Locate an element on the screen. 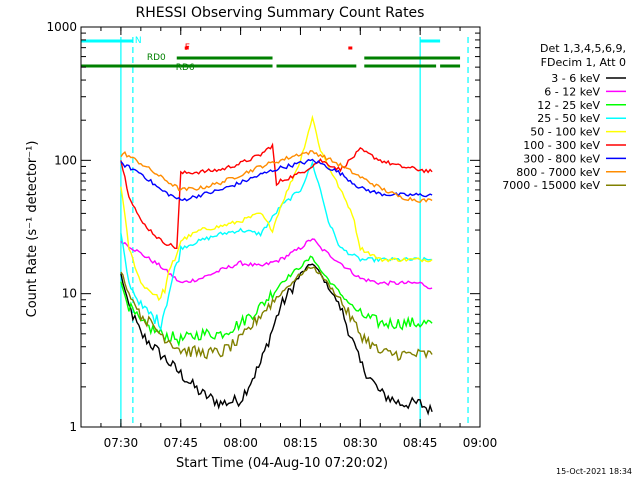 Image resolution: width=640 pixels, height=480 pixels. legend-label: 300 - 800 keV is located at coordinates (561, 158).